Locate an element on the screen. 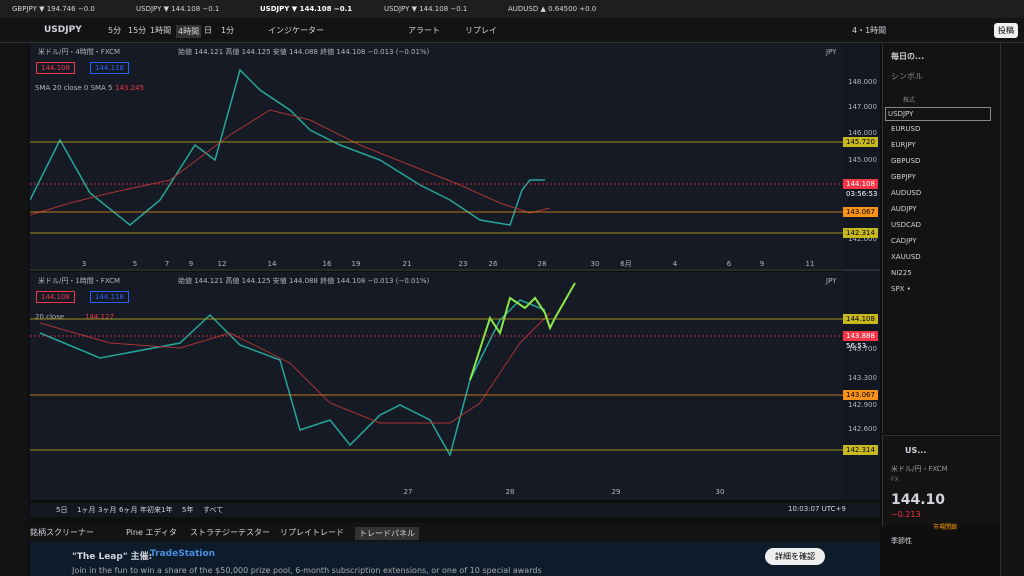 The image size is (1024, 576). symbol-row: EURUSD is located at coordinates (906, 129).